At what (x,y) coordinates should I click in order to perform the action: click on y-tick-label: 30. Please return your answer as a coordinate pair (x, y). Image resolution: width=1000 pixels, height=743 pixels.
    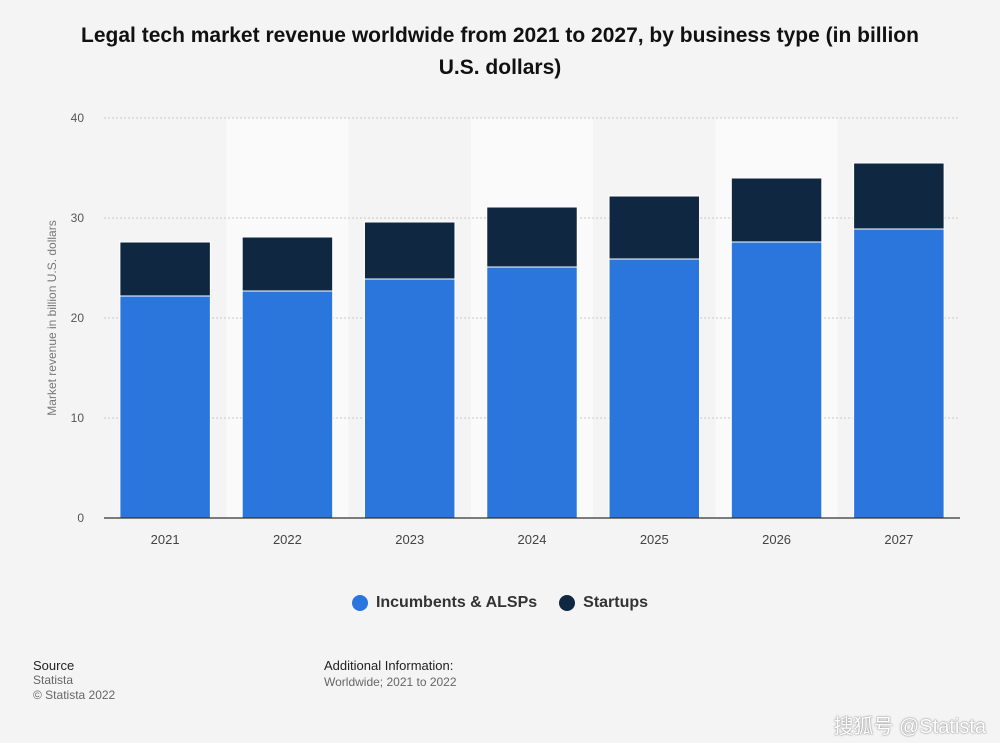
    Looking at the image, I should click on (78, 218).